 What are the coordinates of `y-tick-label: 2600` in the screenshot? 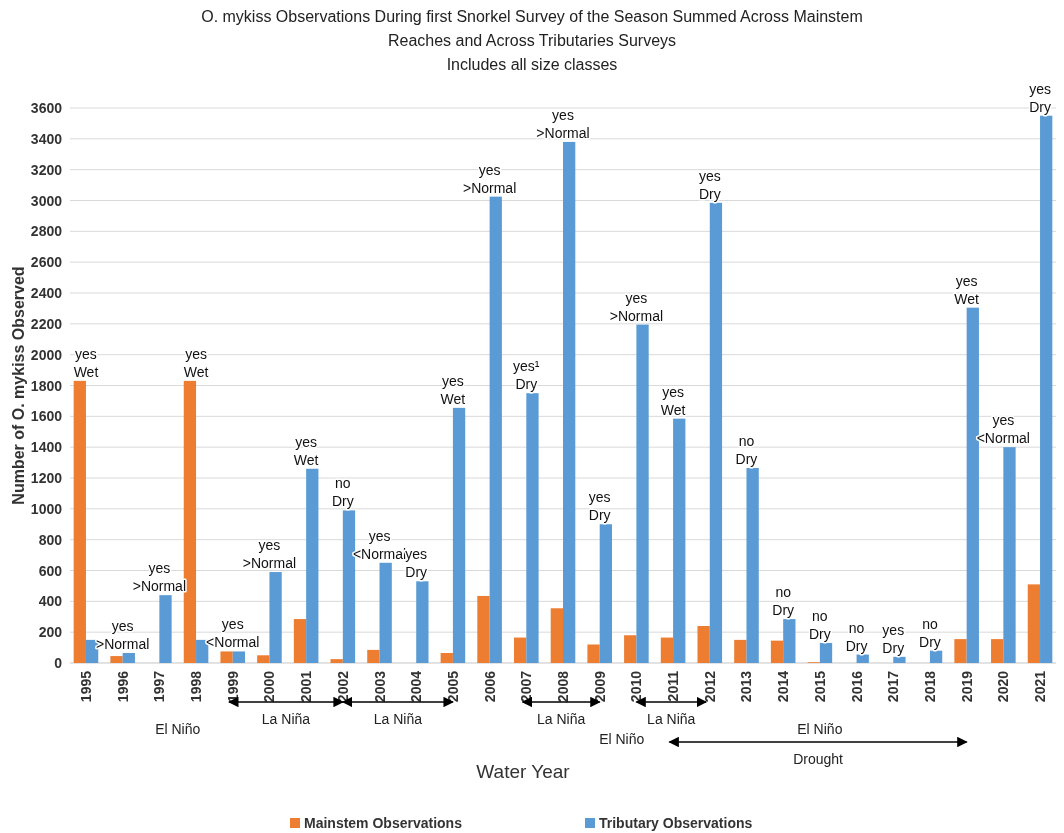 It's located at (46, 262).